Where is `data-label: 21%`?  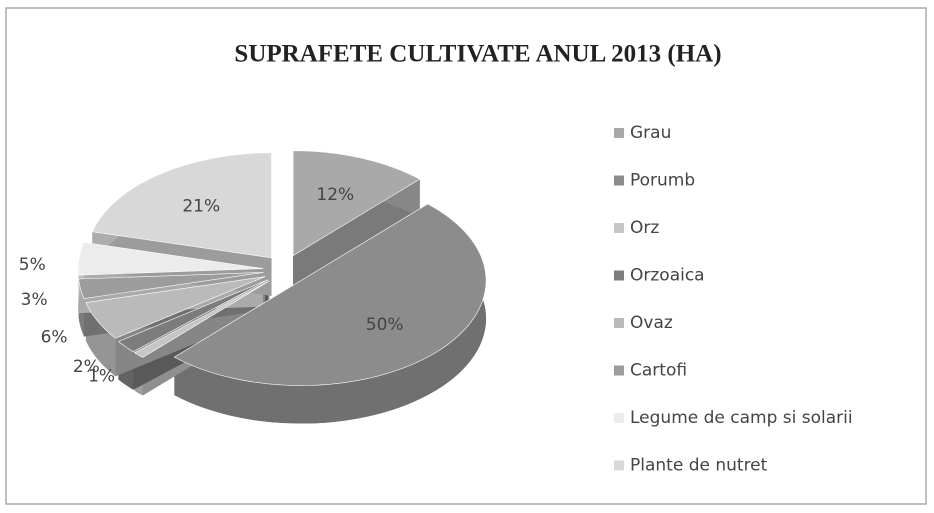 data-label: 21% is located at coordinates (201, 206).